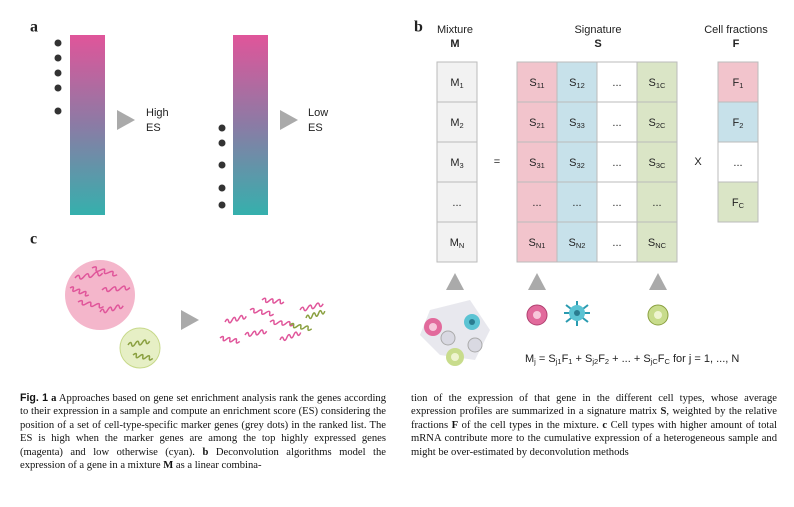 This screenshot has height=507, width=794. Describe the element at coordinates (455, 30) in the screenshot. I see `column-title: Mixture` at that location.